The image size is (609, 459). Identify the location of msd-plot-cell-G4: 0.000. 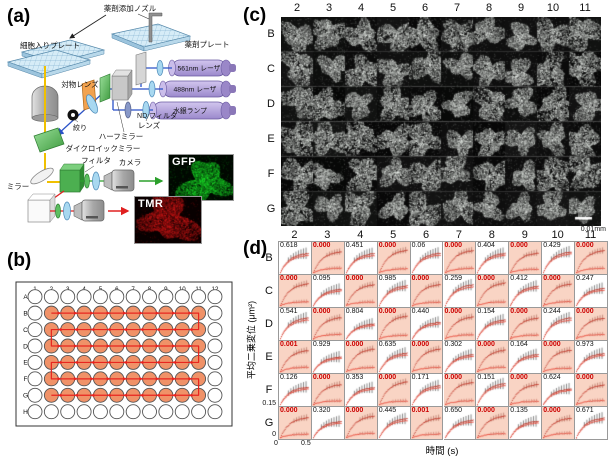
(361, 423).